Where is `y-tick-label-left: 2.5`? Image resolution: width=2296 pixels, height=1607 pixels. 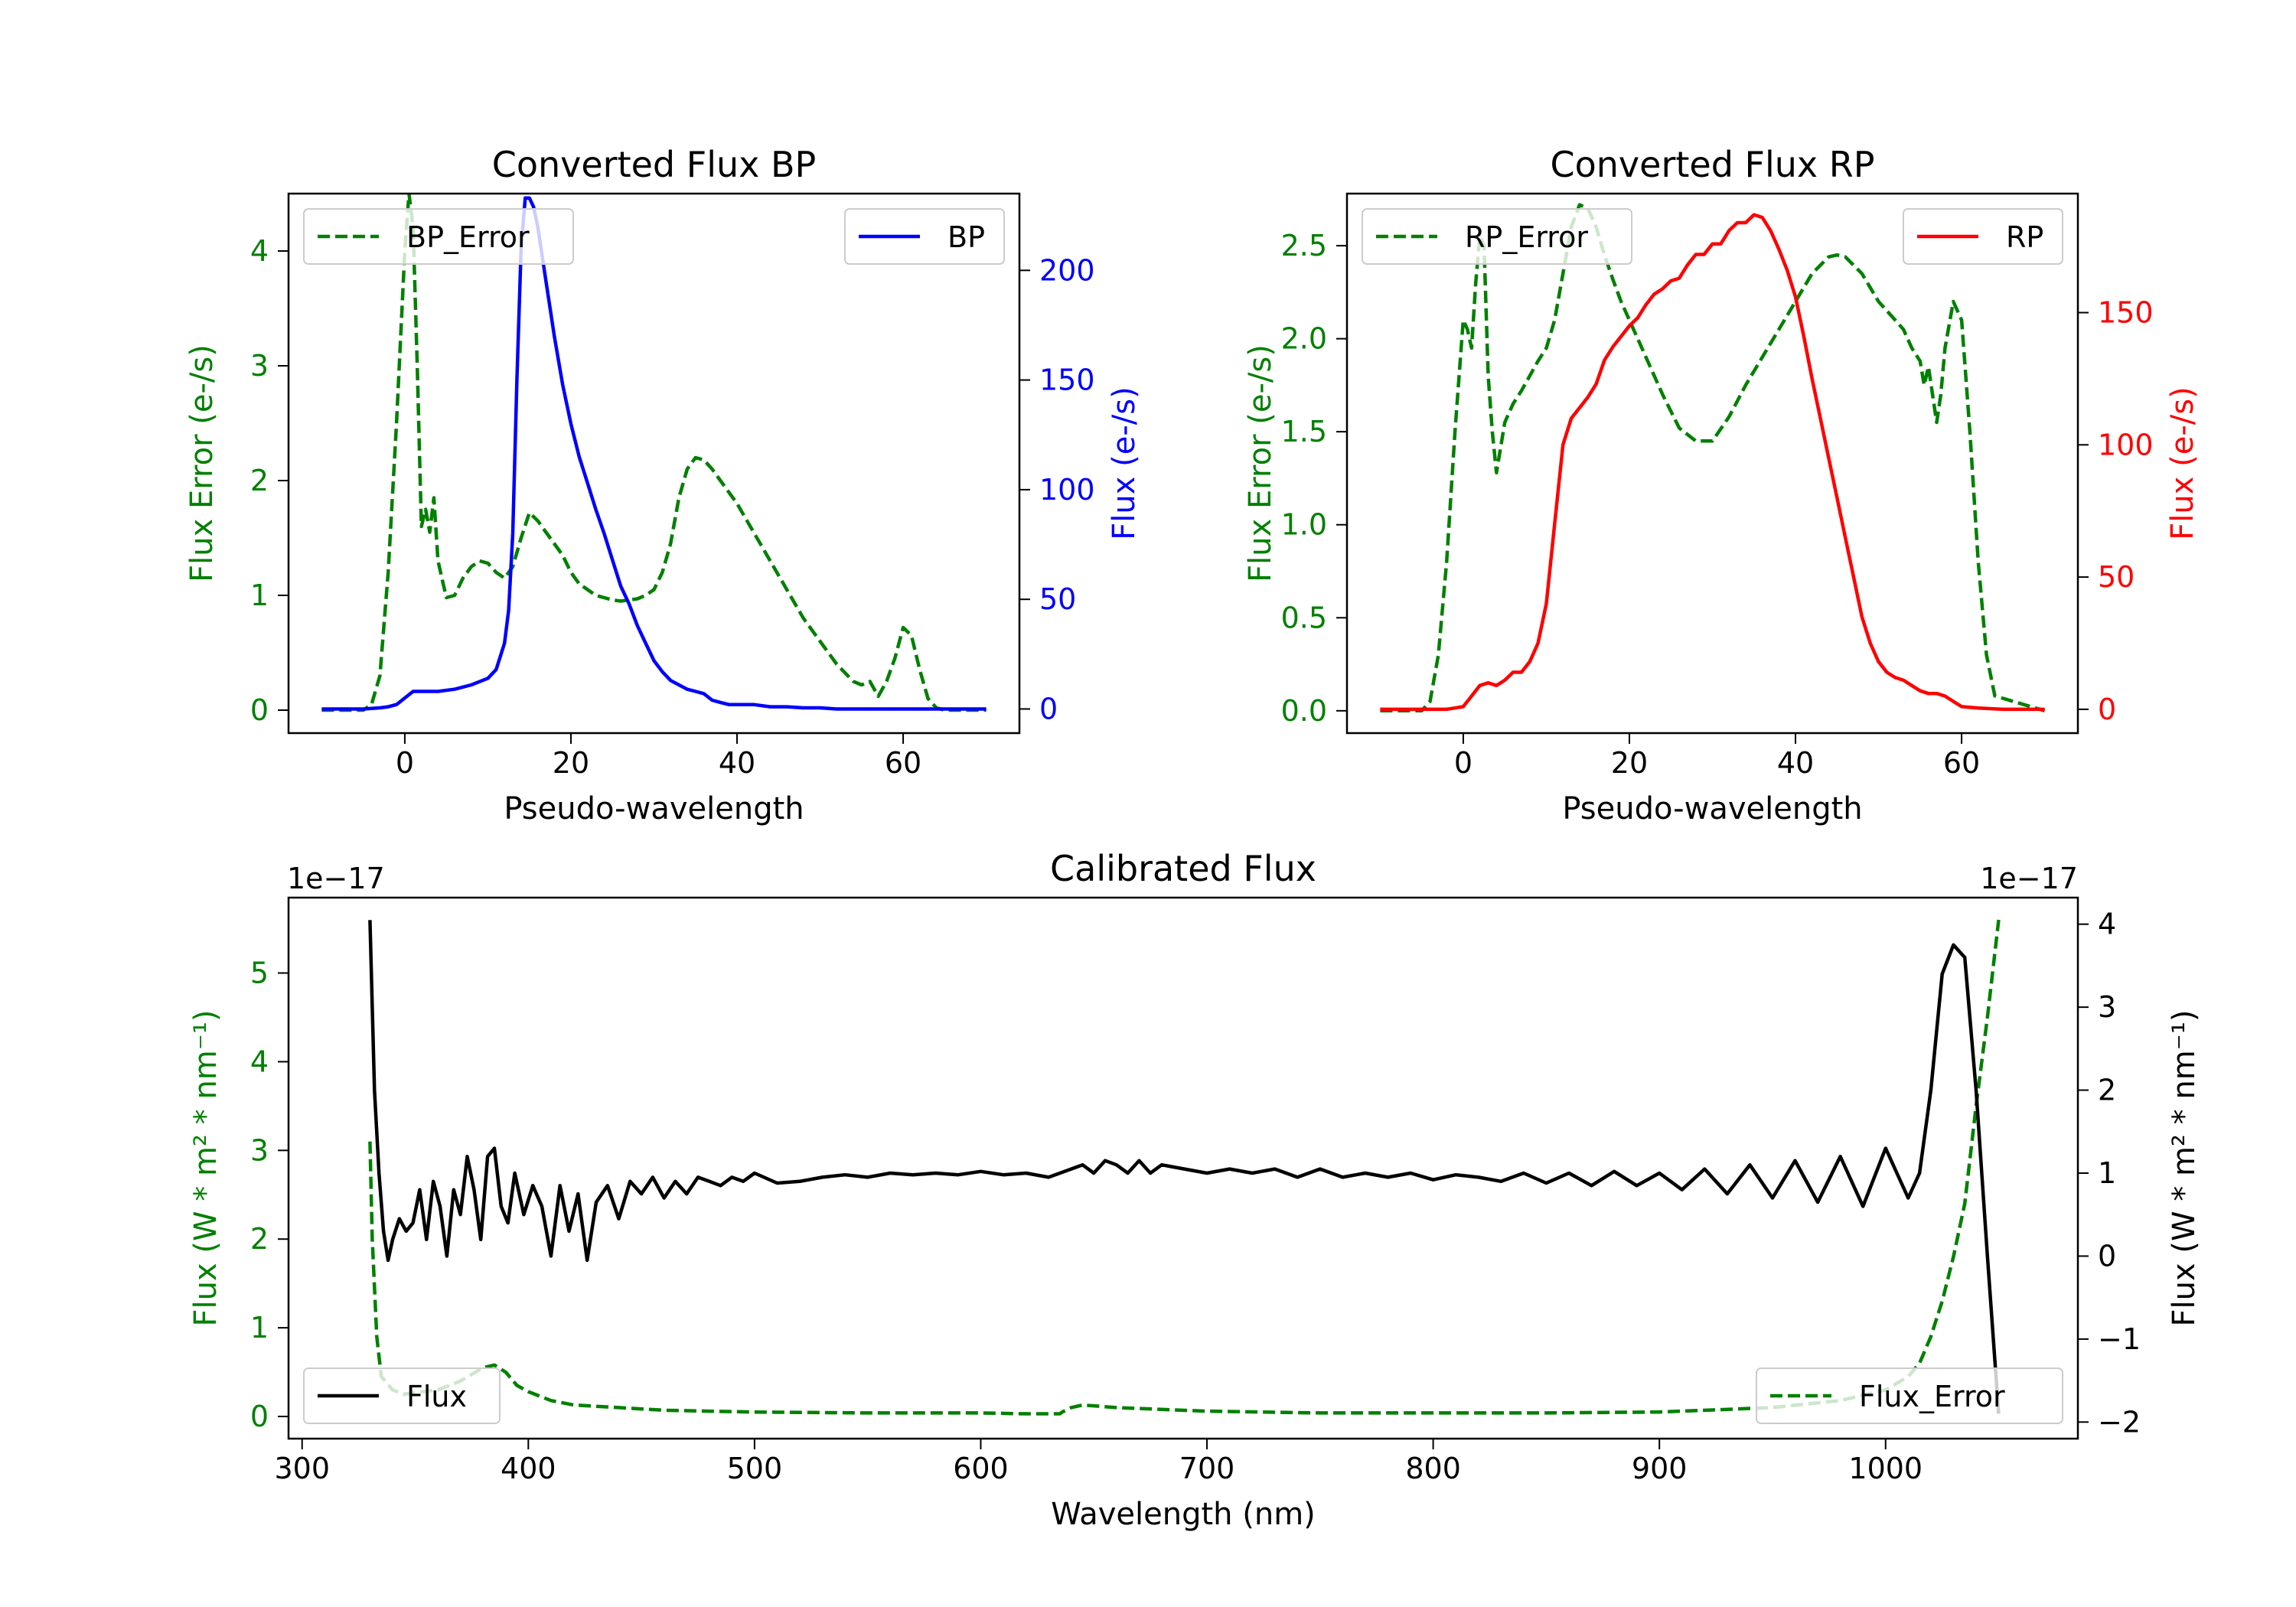 y-tick-label-left: 2.5 is located at coordinates (1304, 245).